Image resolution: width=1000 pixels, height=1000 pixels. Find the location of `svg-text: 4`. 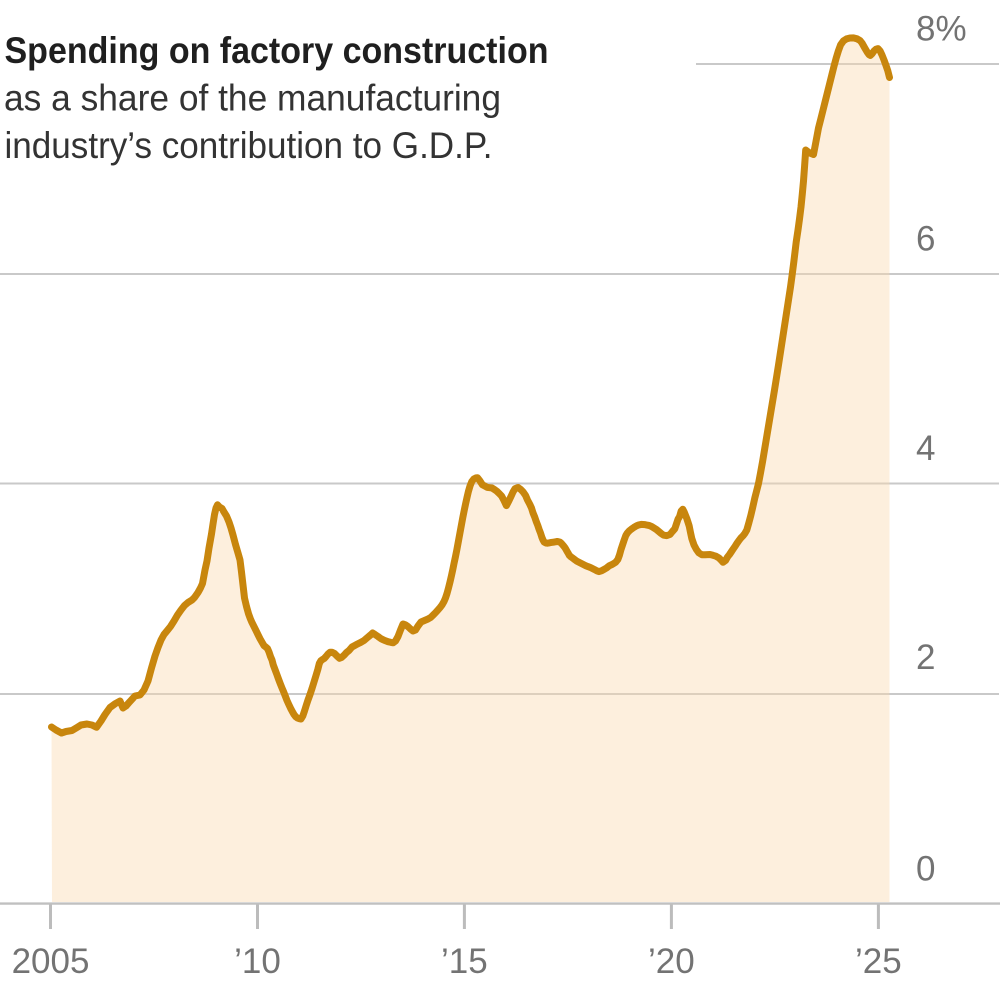

svg-text: 4 is located at coordinates (925, 448).